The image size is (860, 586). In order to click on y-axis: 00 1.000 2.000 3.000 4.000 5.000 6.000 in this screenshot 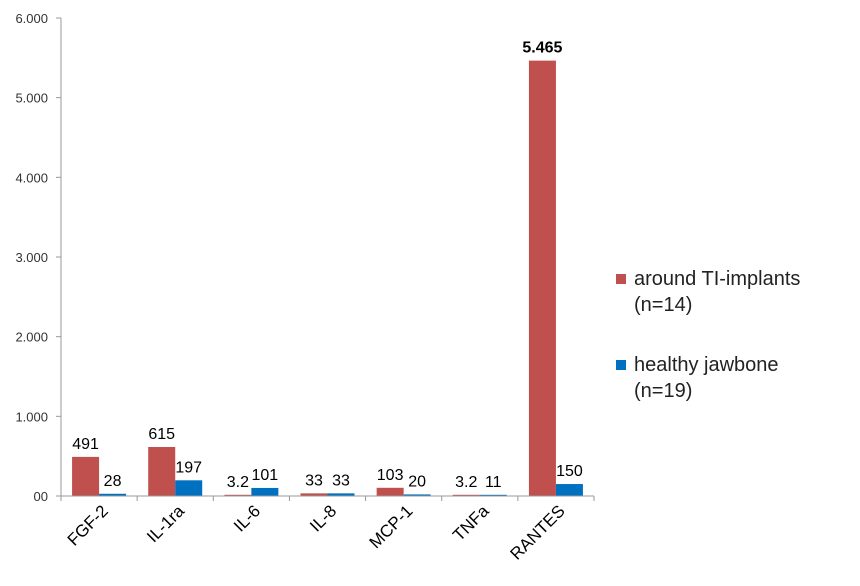, I will do `click(38, 257)`.